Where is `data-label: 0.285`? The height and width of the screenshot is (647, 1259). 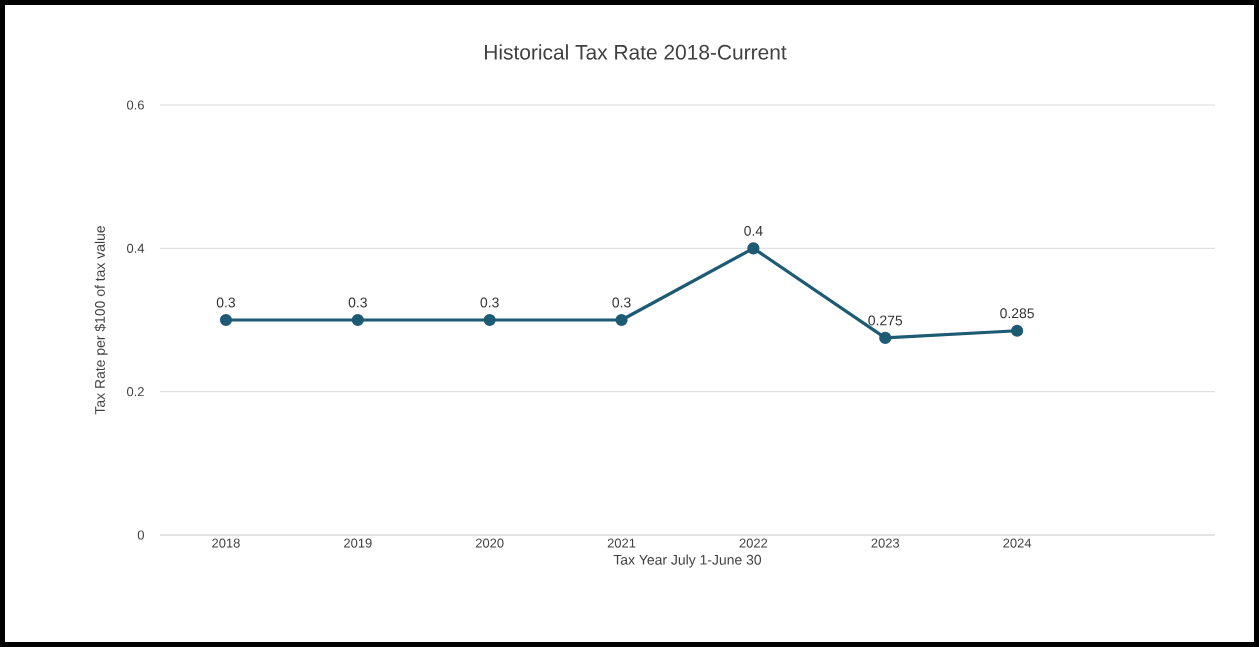
data-label: 0.285 is located at coordinates (1017, 313).